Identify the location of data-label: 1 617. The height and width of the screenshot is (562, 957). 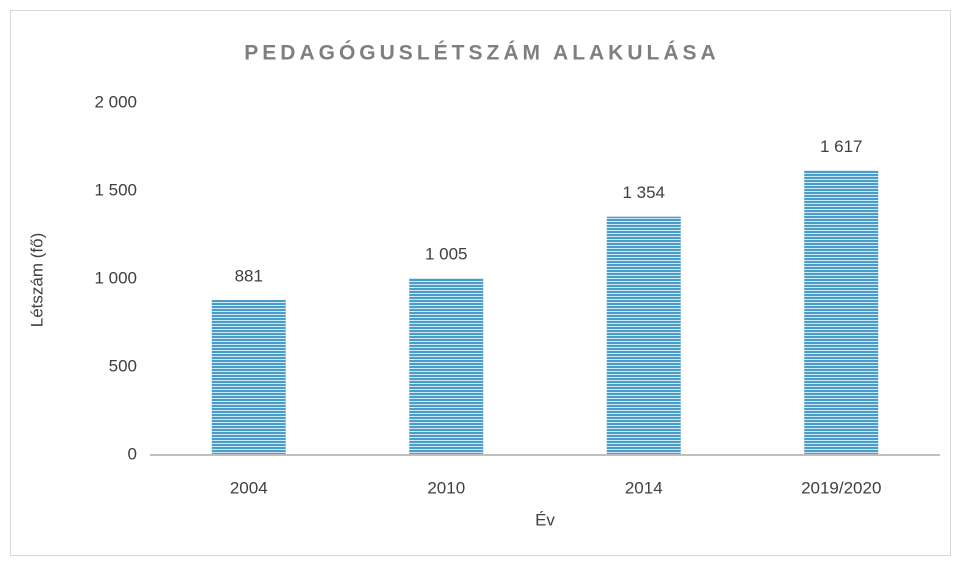
(841, 146).